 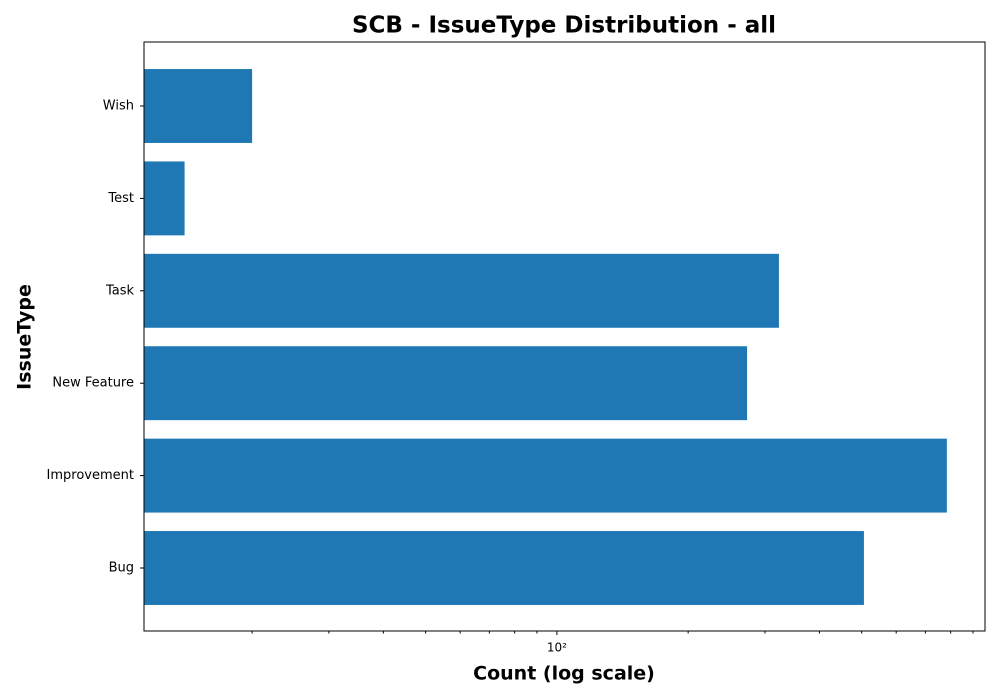 What do you see at coordinates (120, 198) in the screenshot?
I see `y-tick-label: Test` at bounding box center [120, 198].